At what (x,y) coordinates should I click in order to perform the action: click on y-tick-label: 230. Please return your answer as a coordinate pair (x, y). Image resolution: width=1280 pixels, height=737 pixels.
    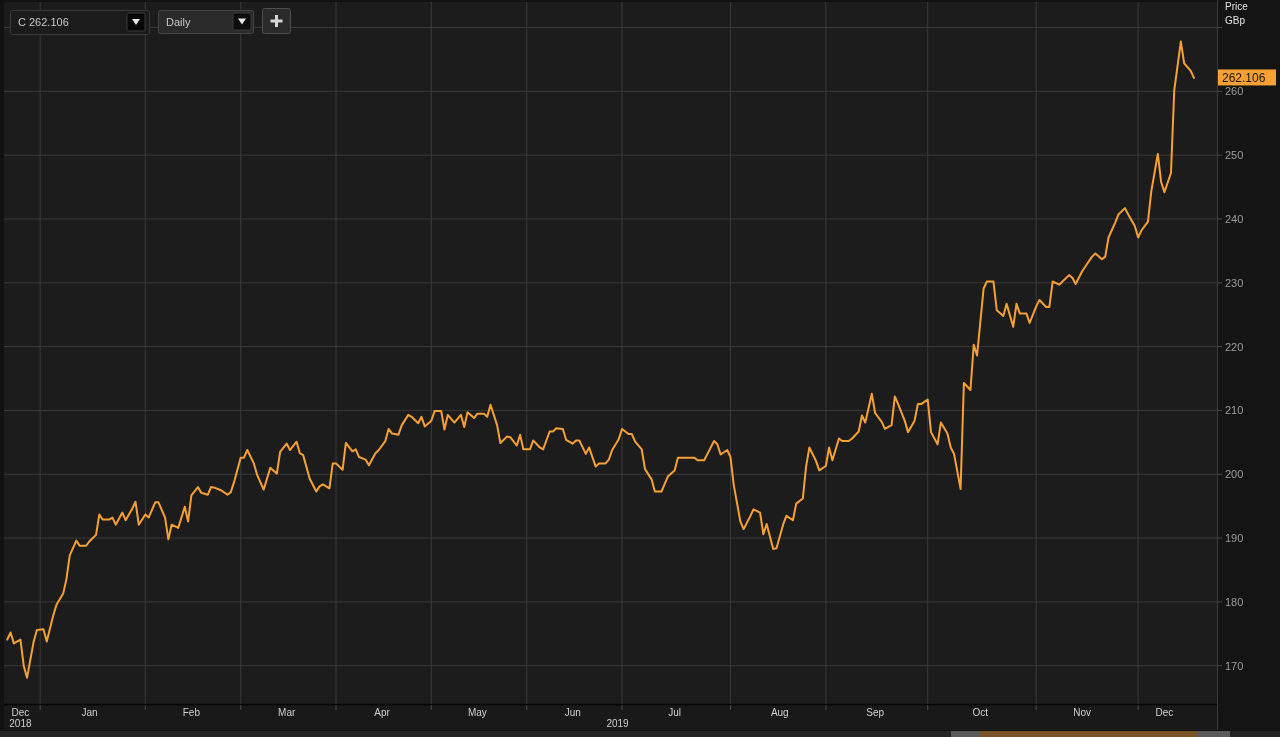
    Looking at the image, I should click on (1234, 282).